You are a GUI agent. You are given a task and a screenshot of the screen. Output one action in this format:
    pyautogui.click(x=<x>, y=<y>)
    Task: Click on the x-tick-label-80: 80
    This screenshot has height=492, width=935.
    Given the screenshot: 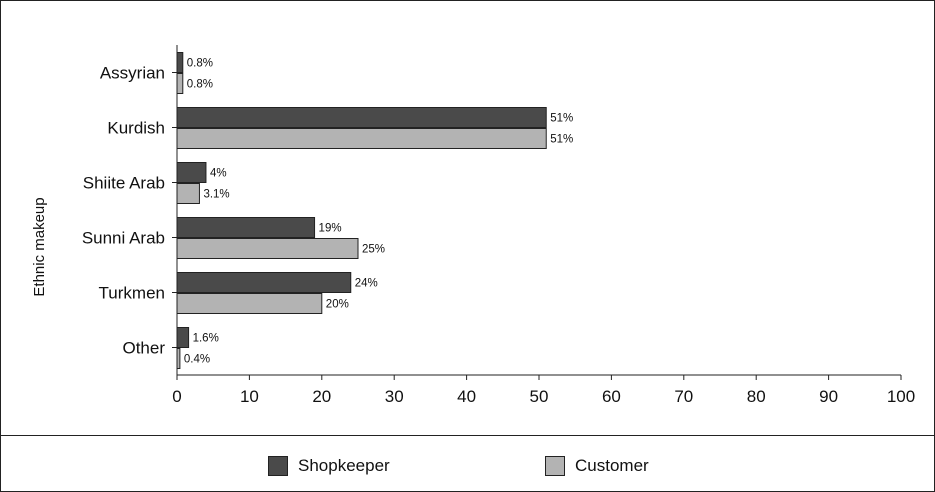 What is the action you would take?
    pyautogui.click(x=756, y=396)
    